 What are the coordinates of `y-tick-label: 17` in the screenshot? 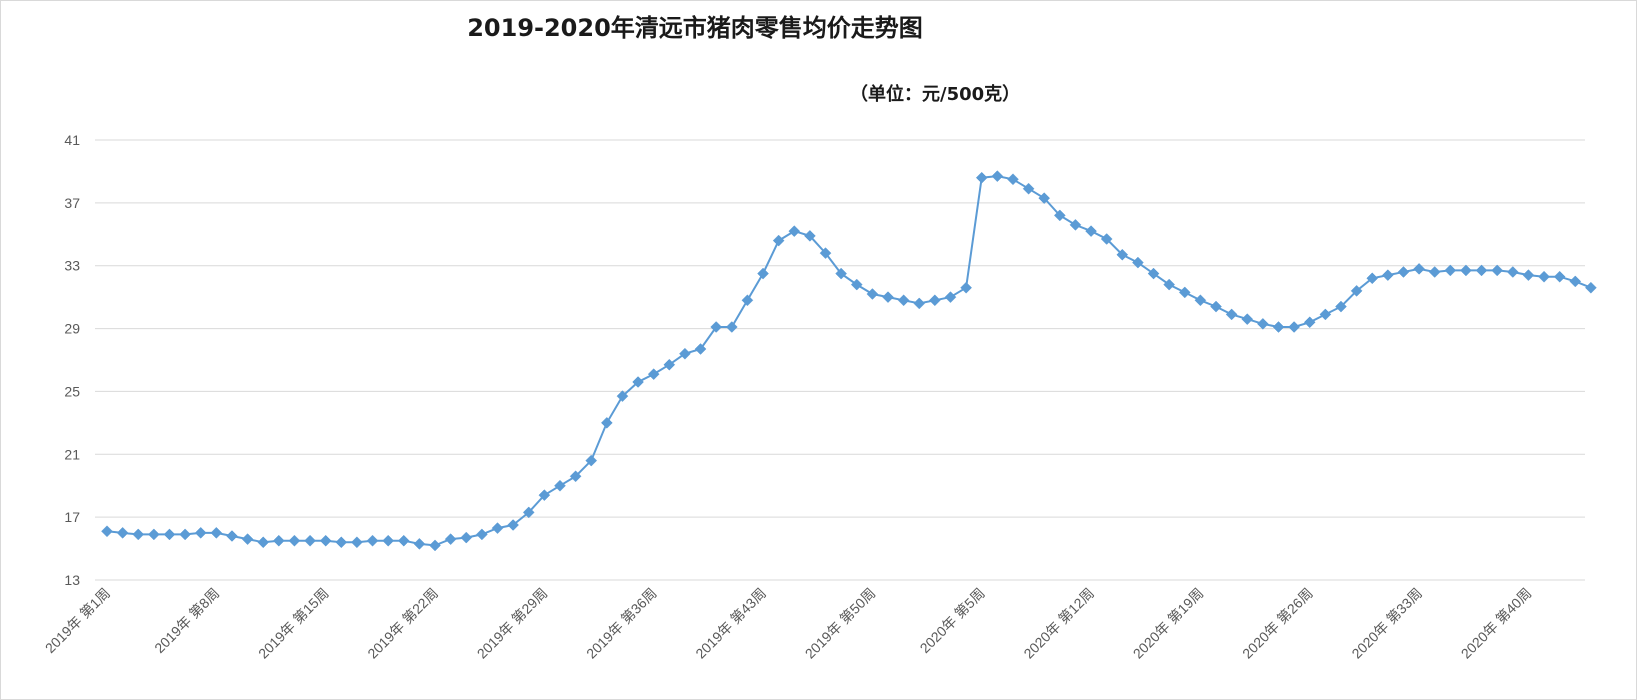 It's located at (72, 517).